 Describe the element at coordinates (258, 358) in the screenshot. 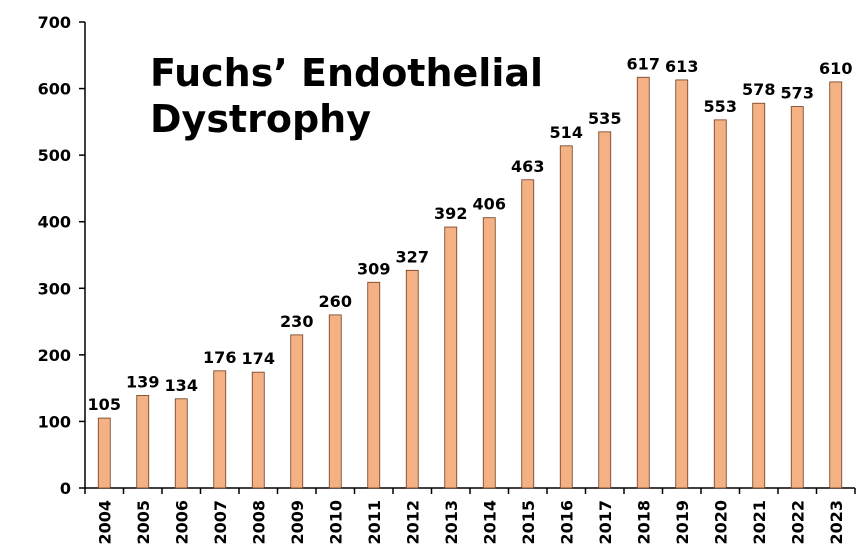

I see `data-label: 174` at that location.